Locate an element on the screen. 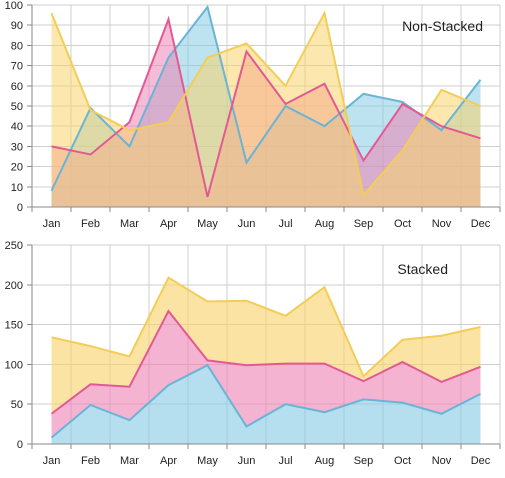 Image resolution: width=505 pixels, height=478 pixels. chart-0-ytick-label-4: 40 is located at coordinates (17, 127).